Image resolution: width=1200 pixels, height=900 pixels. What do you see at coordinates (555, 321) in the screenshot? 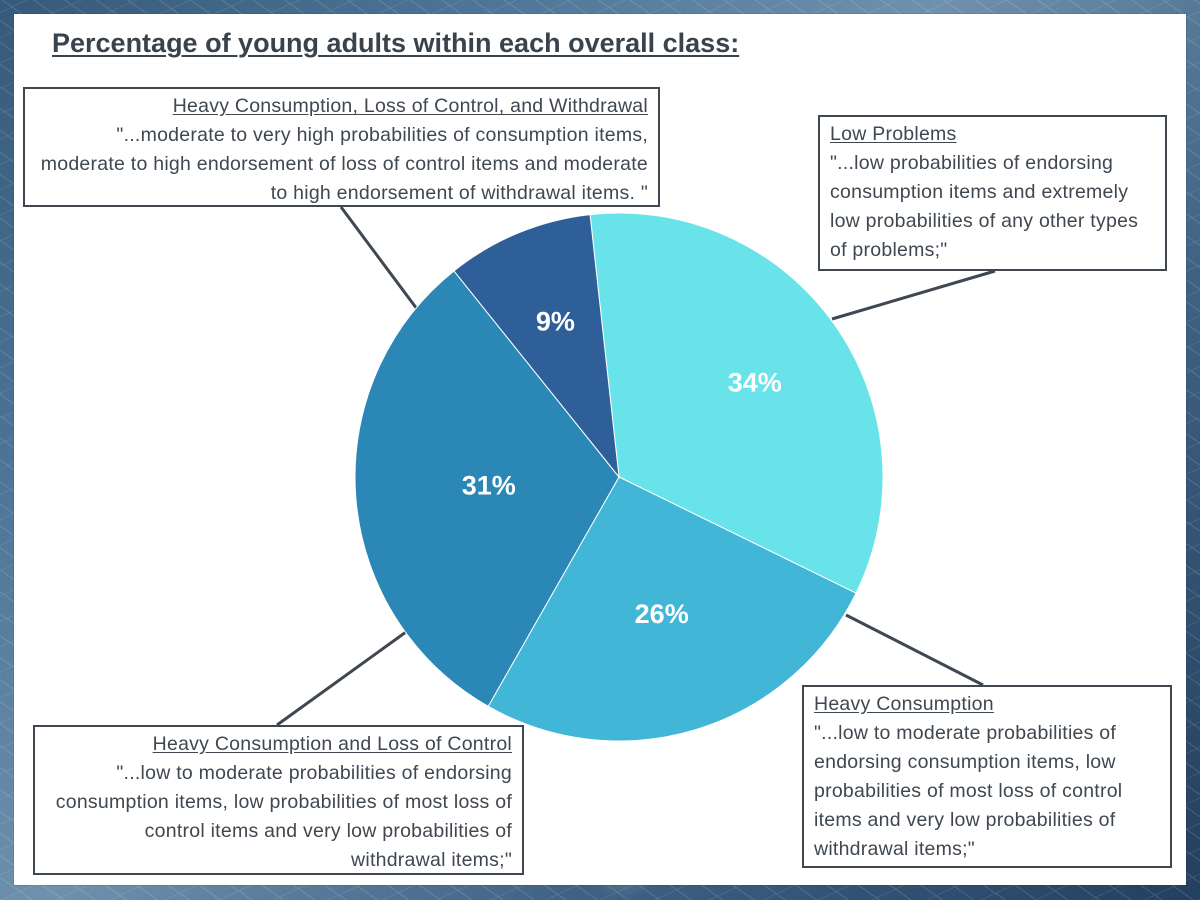
I see `pie-label-heavy-consumption-loss-of-control-and-withdrawal: 9%` at bounding box center [555, 321].